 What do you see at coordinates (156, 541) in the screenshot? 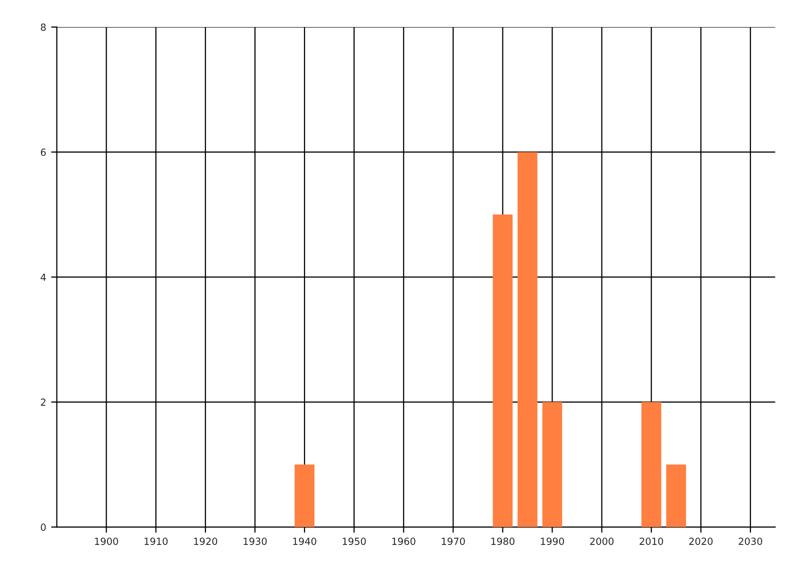
I see `x-tick-label: 1910` at bounding box center [156, 541].